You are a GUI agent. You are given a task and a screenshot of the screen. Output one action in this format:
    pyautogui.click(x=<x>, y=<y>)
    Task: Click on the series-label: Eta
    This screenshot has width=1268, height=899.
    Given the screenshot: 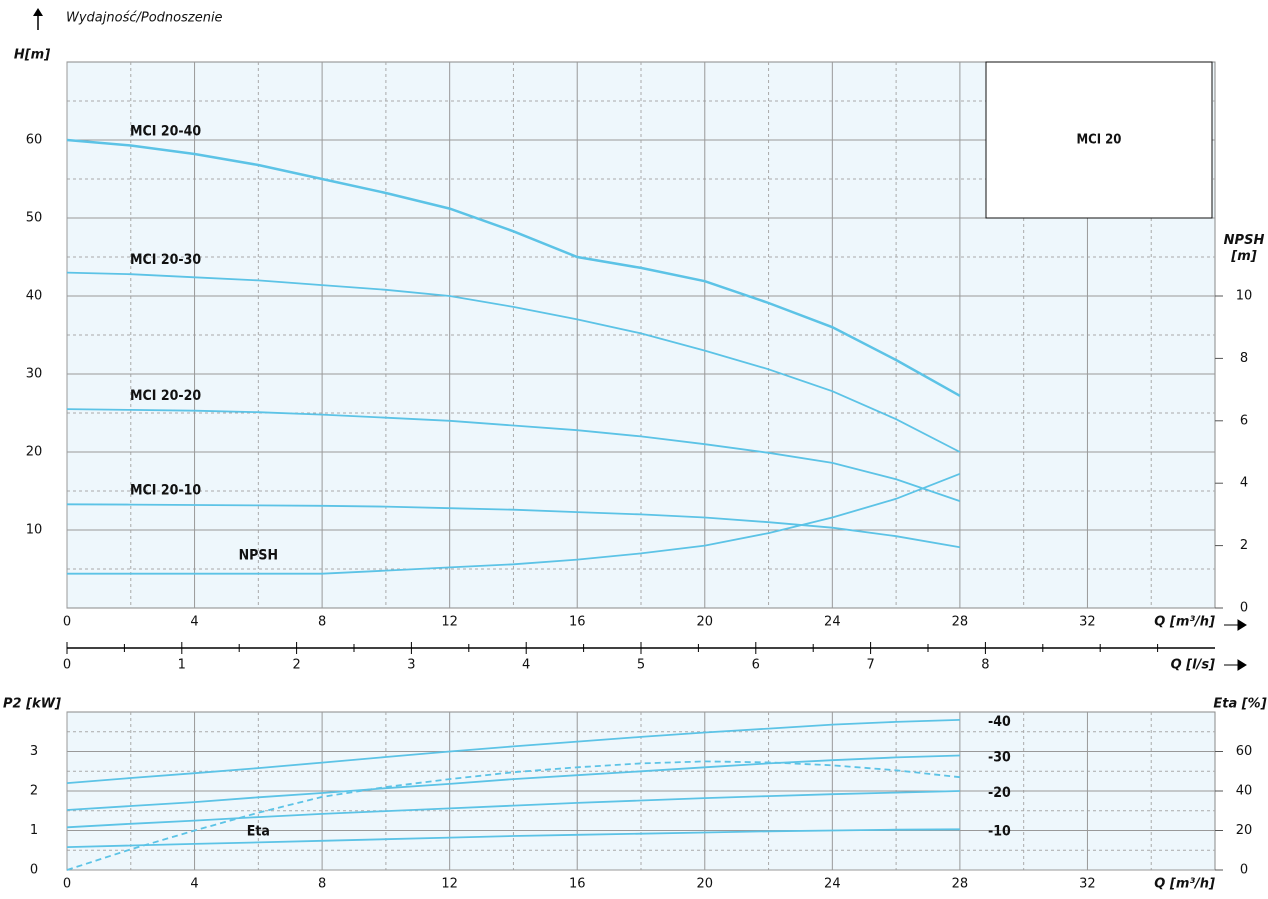 What is the action you would take?
    pyautogui.click(x=258, y=832)
    